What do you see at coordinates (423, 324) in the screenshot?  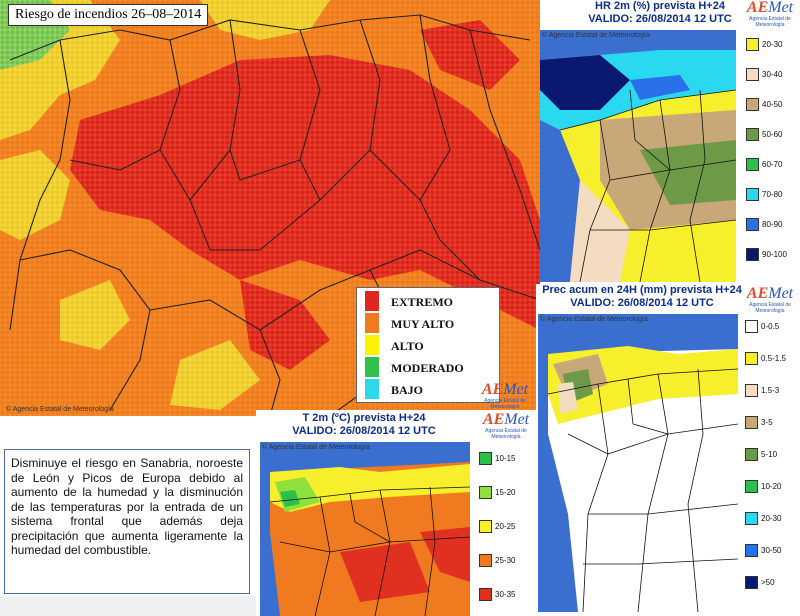 I see `legend-label: MUY ALTO` at bounding box center [423, 324].